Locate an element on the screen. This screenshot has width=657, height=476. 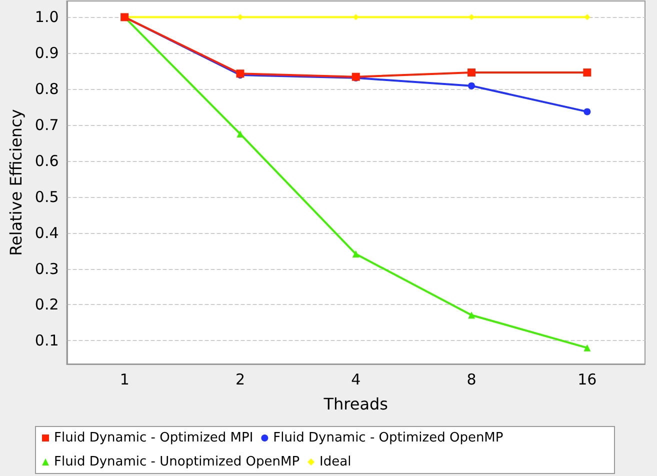
legend-label: Fluid Dynamic - Optimized MPI is located at coordinates (154, 438).